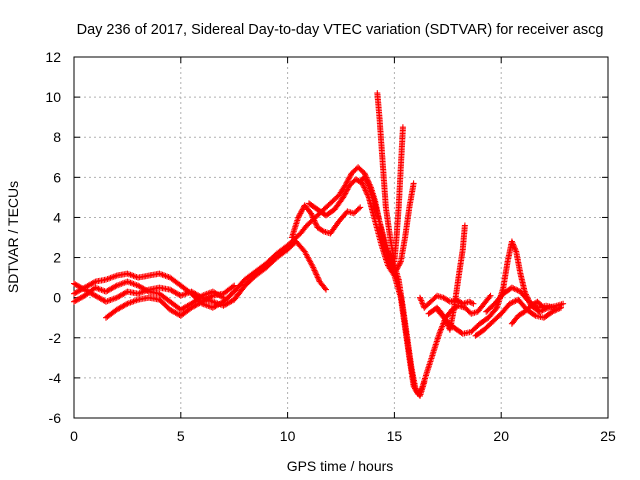 This screenshot has height=480, width=640. I want to click on y-axis-label: SDTVAR / TECUs, so click(13, 237).